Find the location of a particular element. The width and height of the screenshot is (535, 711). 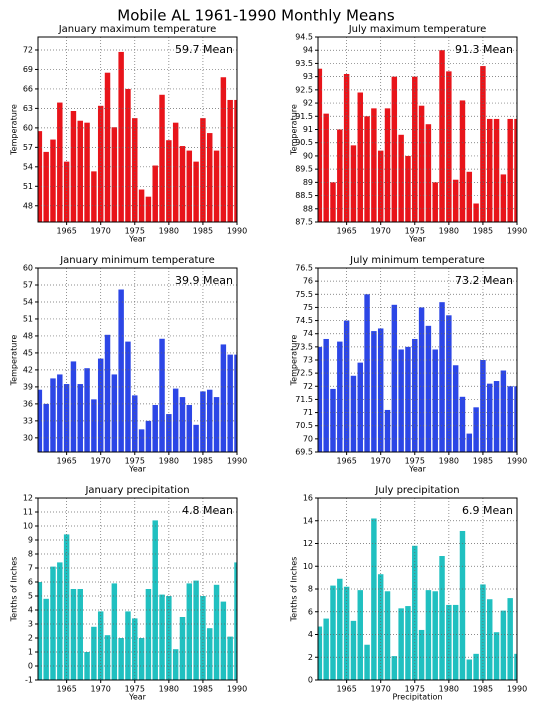

y-tick-label: 12 is located at coordinates (308, 543).